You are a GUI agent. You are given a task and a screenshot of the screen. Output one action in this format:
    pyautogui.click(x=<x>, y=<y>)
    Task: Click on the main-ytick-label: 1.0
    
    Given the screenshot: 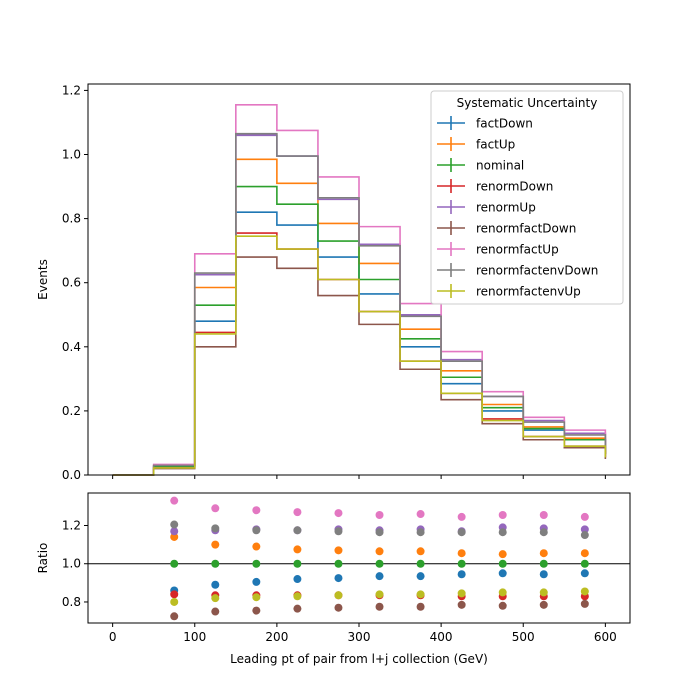 What is the action you would take?
    pyautogui.click(x=71, y=155)
    